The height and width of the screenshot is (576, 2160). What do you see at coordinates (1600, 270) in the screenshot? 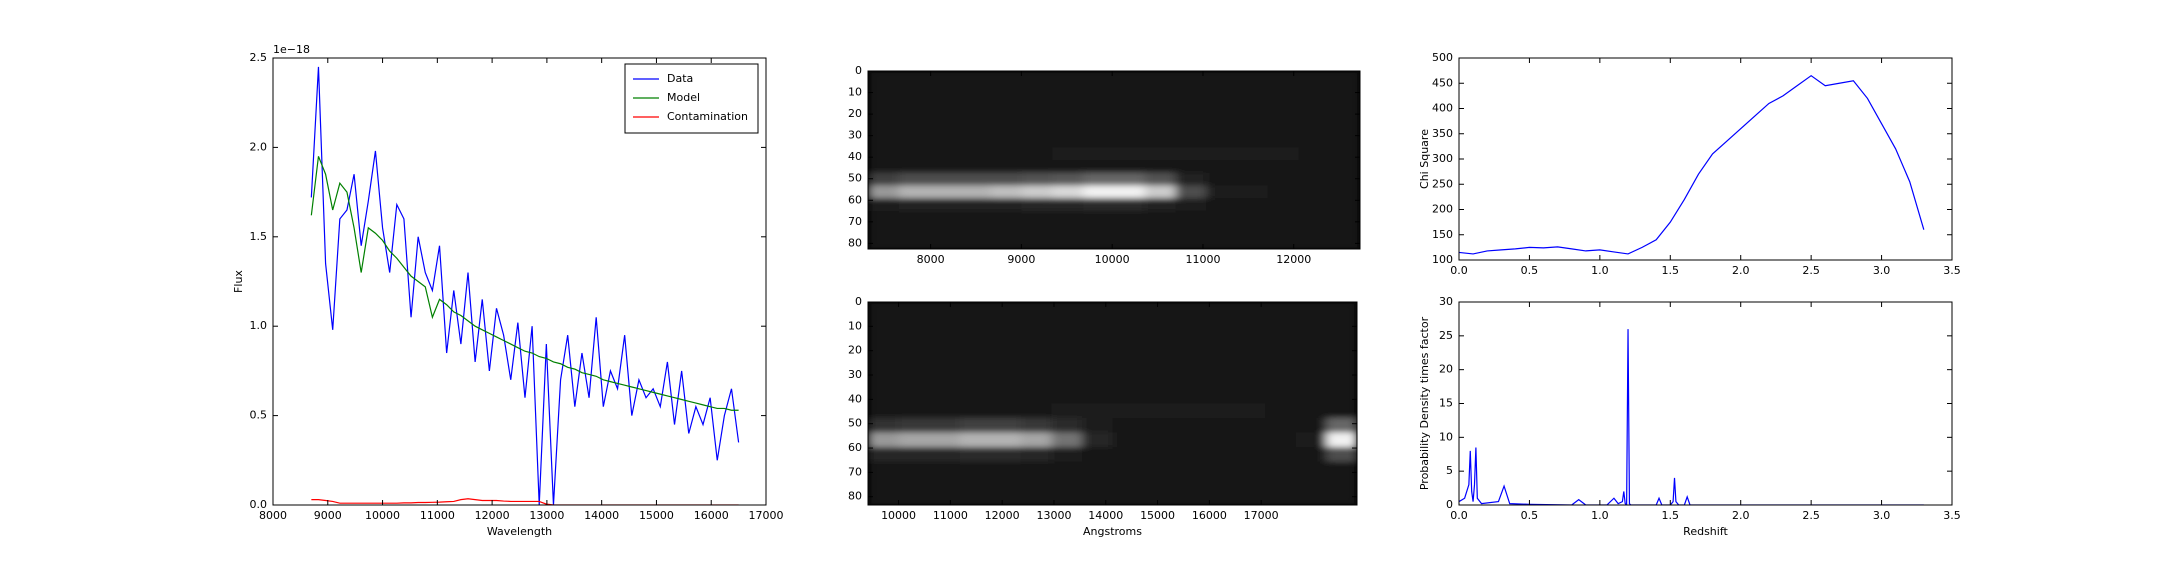
I see `x-tick-label: 1.0` at bounding box center [1600, 270].